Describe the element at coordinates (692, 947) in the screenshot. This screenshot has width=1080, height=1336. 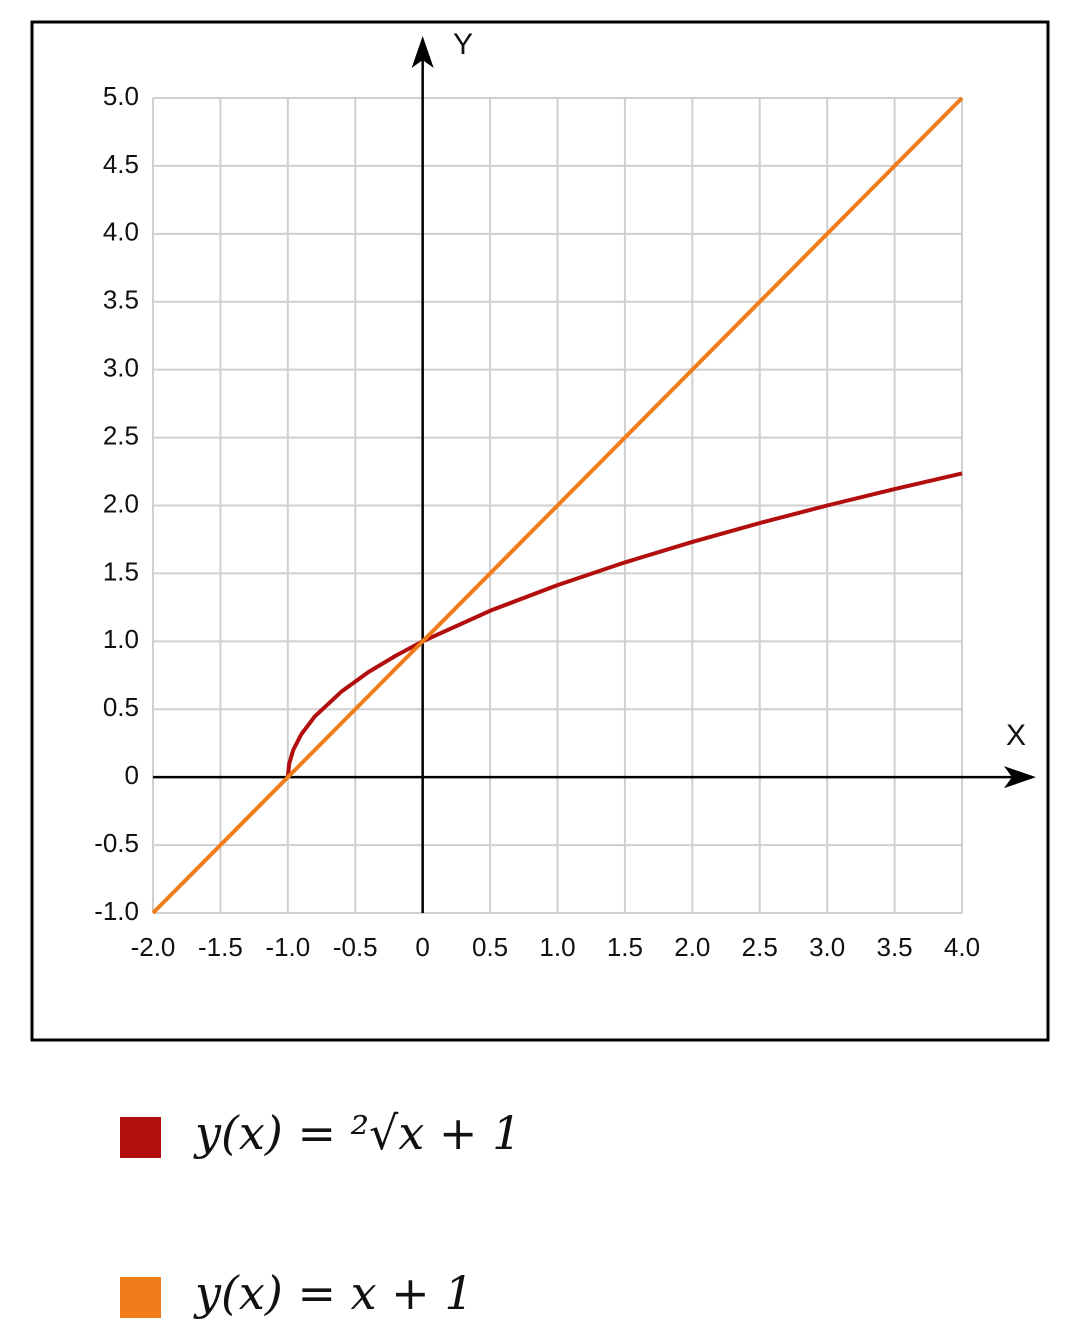
I see `x-tick-label: 2.0` at that location.